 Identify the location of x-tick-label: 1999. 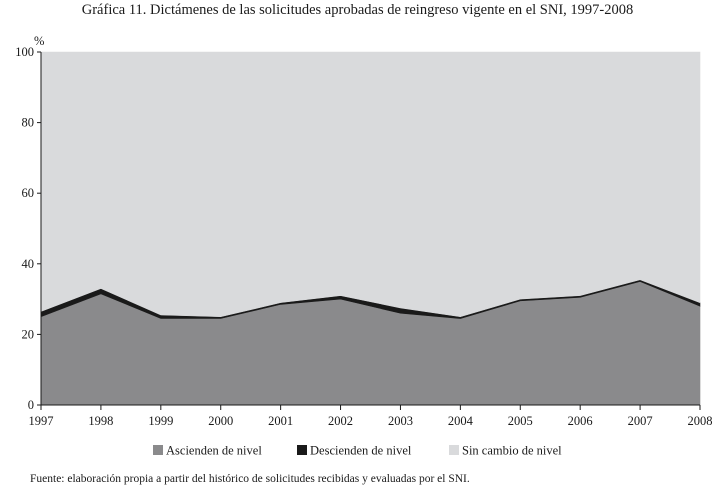
(160, 421).